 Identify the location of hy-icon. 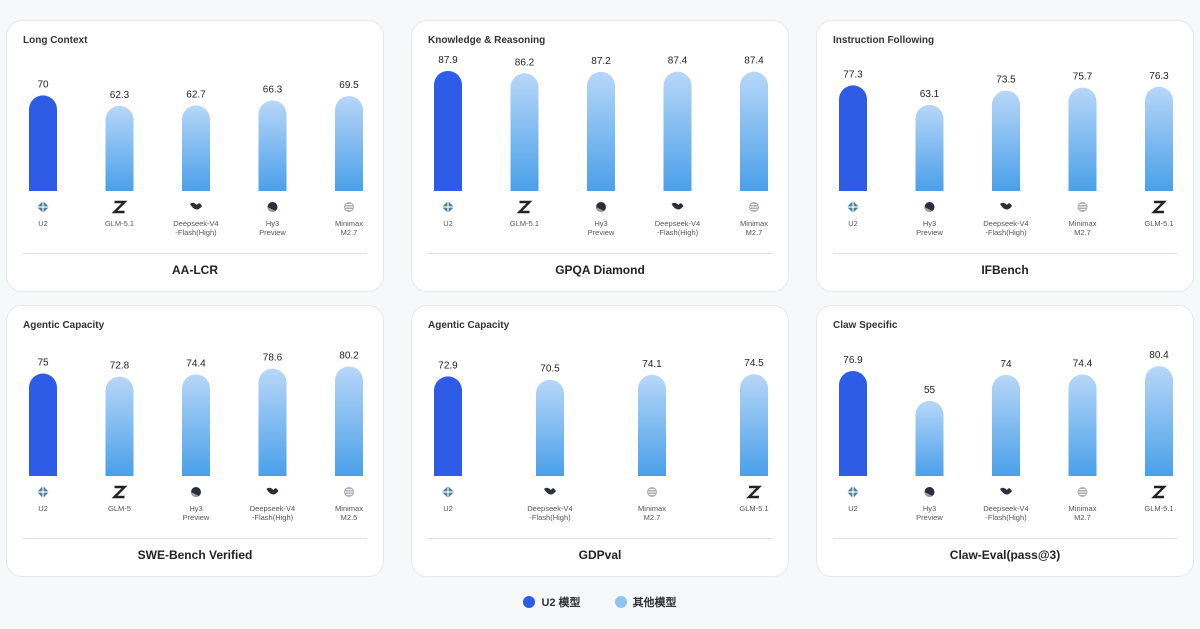
(601, 207).